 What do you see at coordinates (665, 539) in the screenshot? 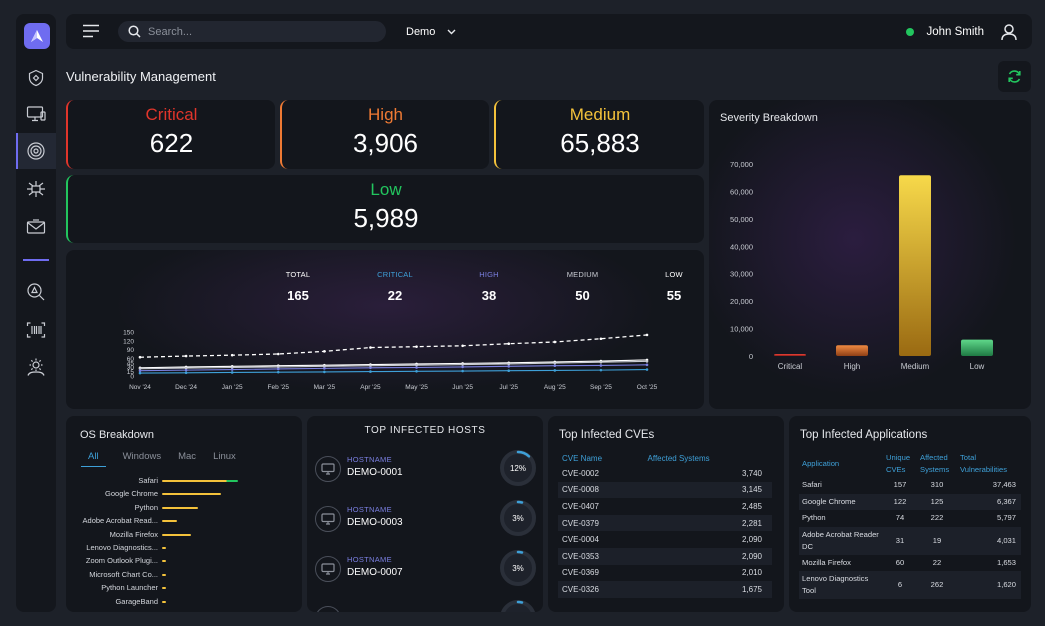
I see `table-row: CVE-0004 2,090` at bounding box center [665, 539].